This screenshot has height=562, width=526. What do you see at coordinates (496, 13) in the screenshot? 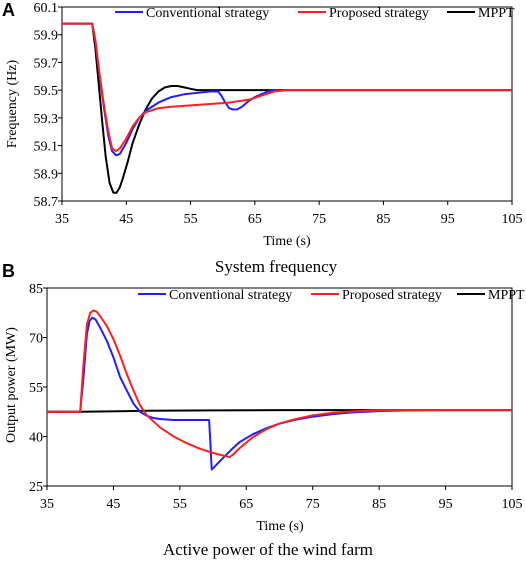
I see `legend-a-label-mppt: MPPT` at bounding box center [496, 13].